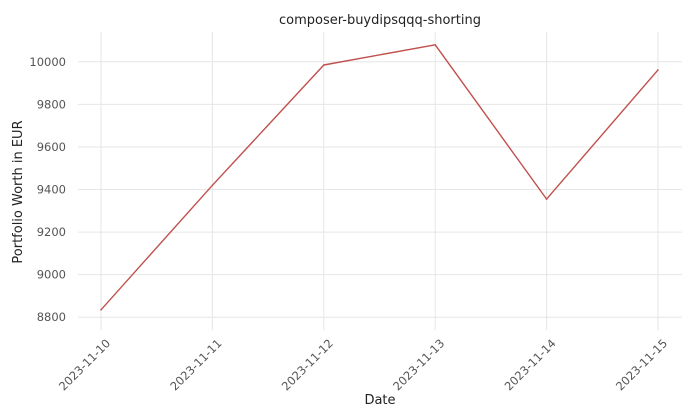  I want to click on y-axis-label: Portfolio Worth in EUR, so click(18, 191).